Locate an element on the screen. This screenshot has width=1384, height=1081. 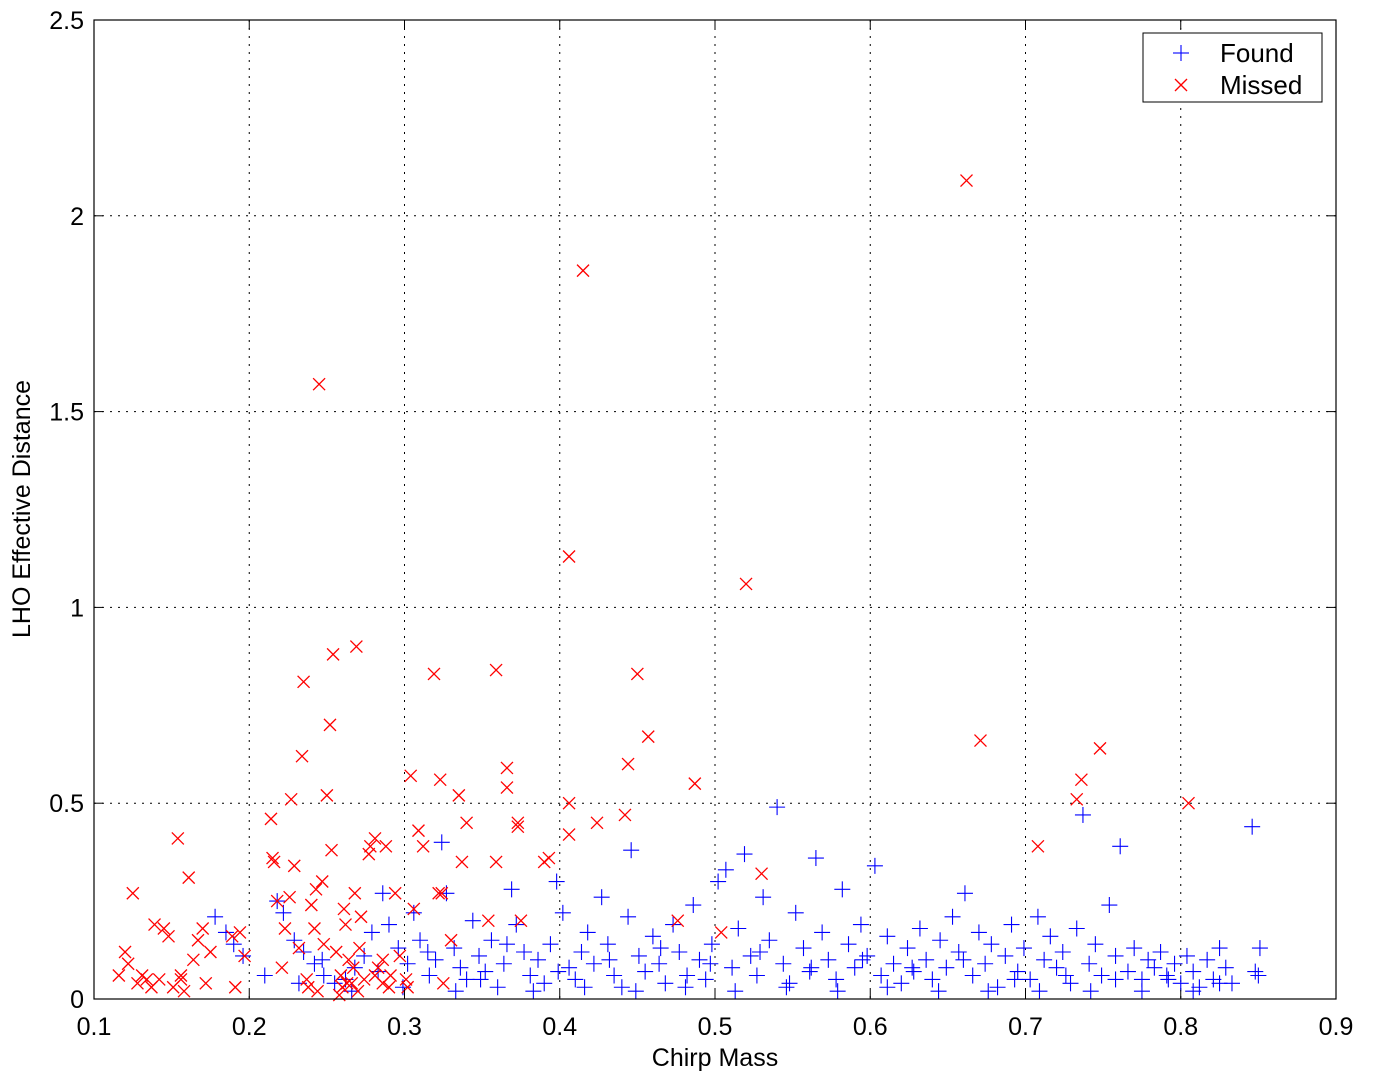
y-axis-title: LHO Effective Distance is located at coordinates (22, 509).